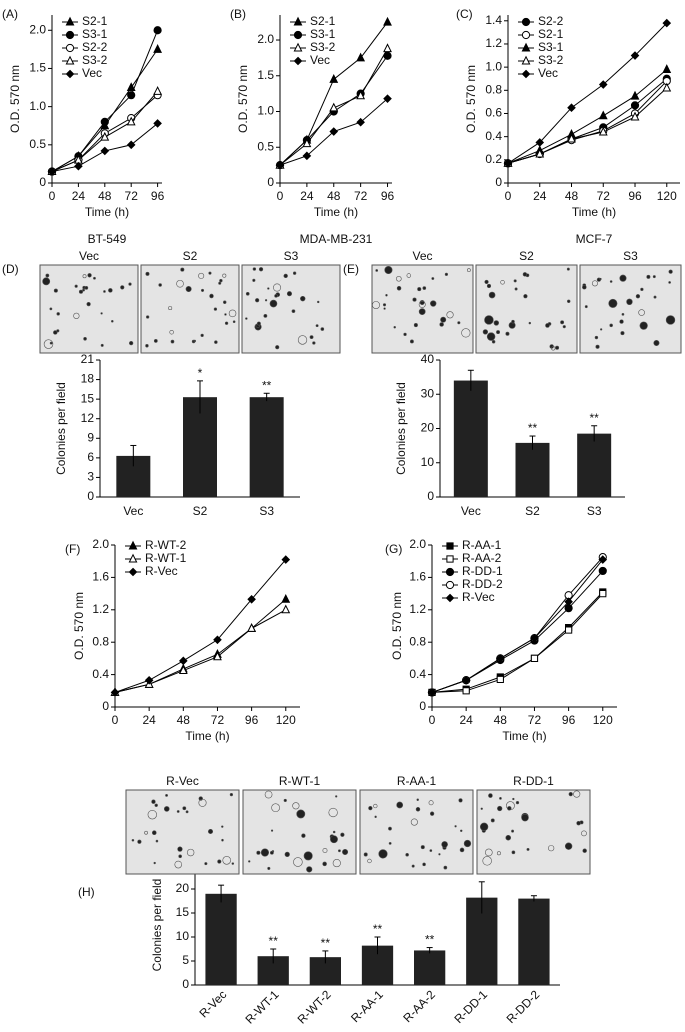 This screenshot has width=685, height=1032. I want to click on legend-label: S3-2, so click(323, 47).